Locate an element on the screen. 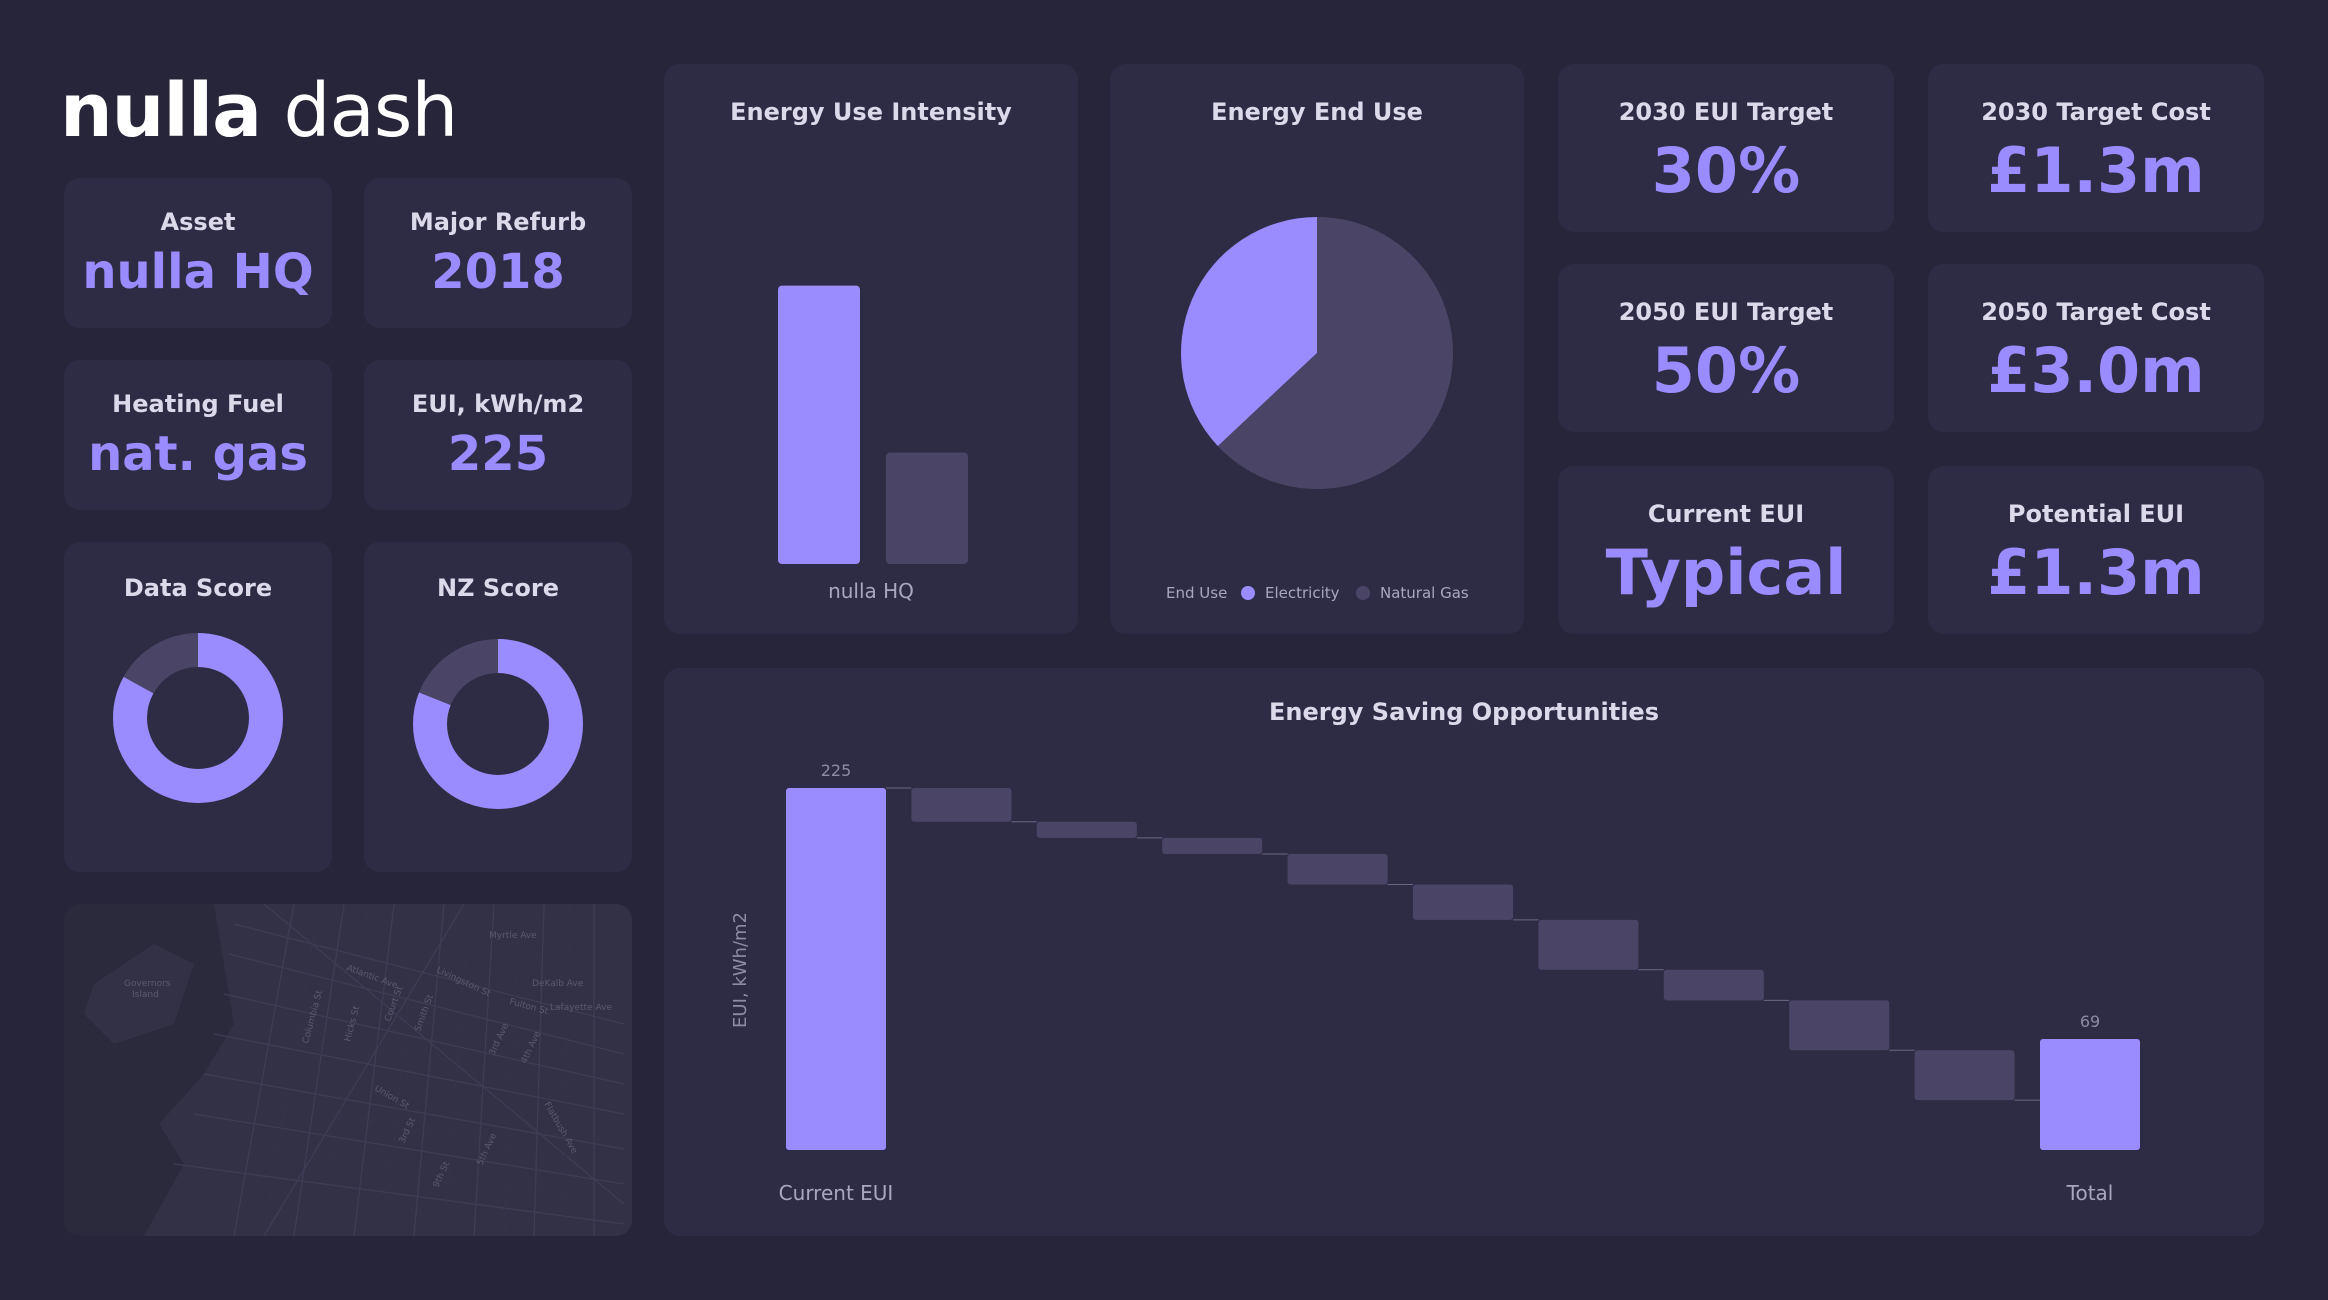 The height and width of the screenshot is (1300, 2328). major-refurb-label: Major Refurb is located at coordinates (498, 222).